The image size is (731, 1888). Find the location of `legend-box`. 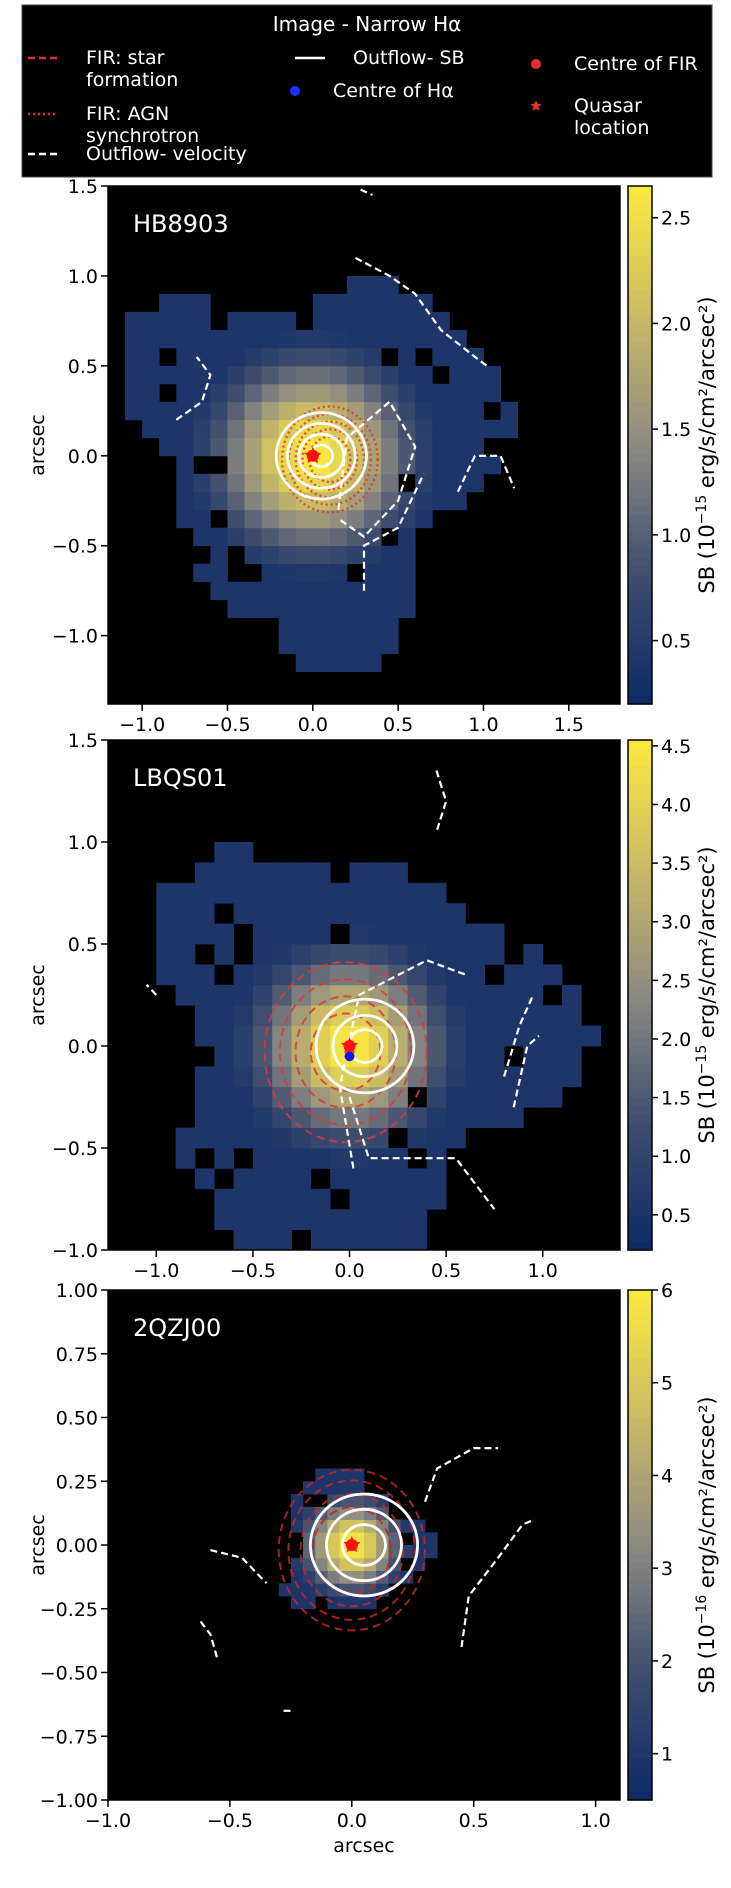

legend-box is located at coordinates (367, 91).